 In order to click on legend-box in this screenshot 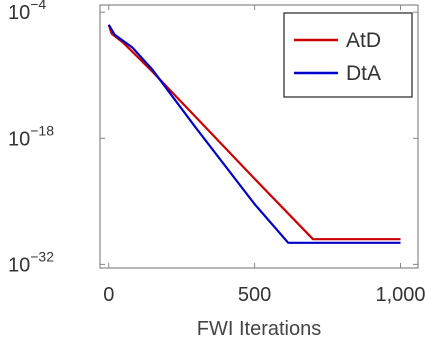, I will do `click(348, 55)`.